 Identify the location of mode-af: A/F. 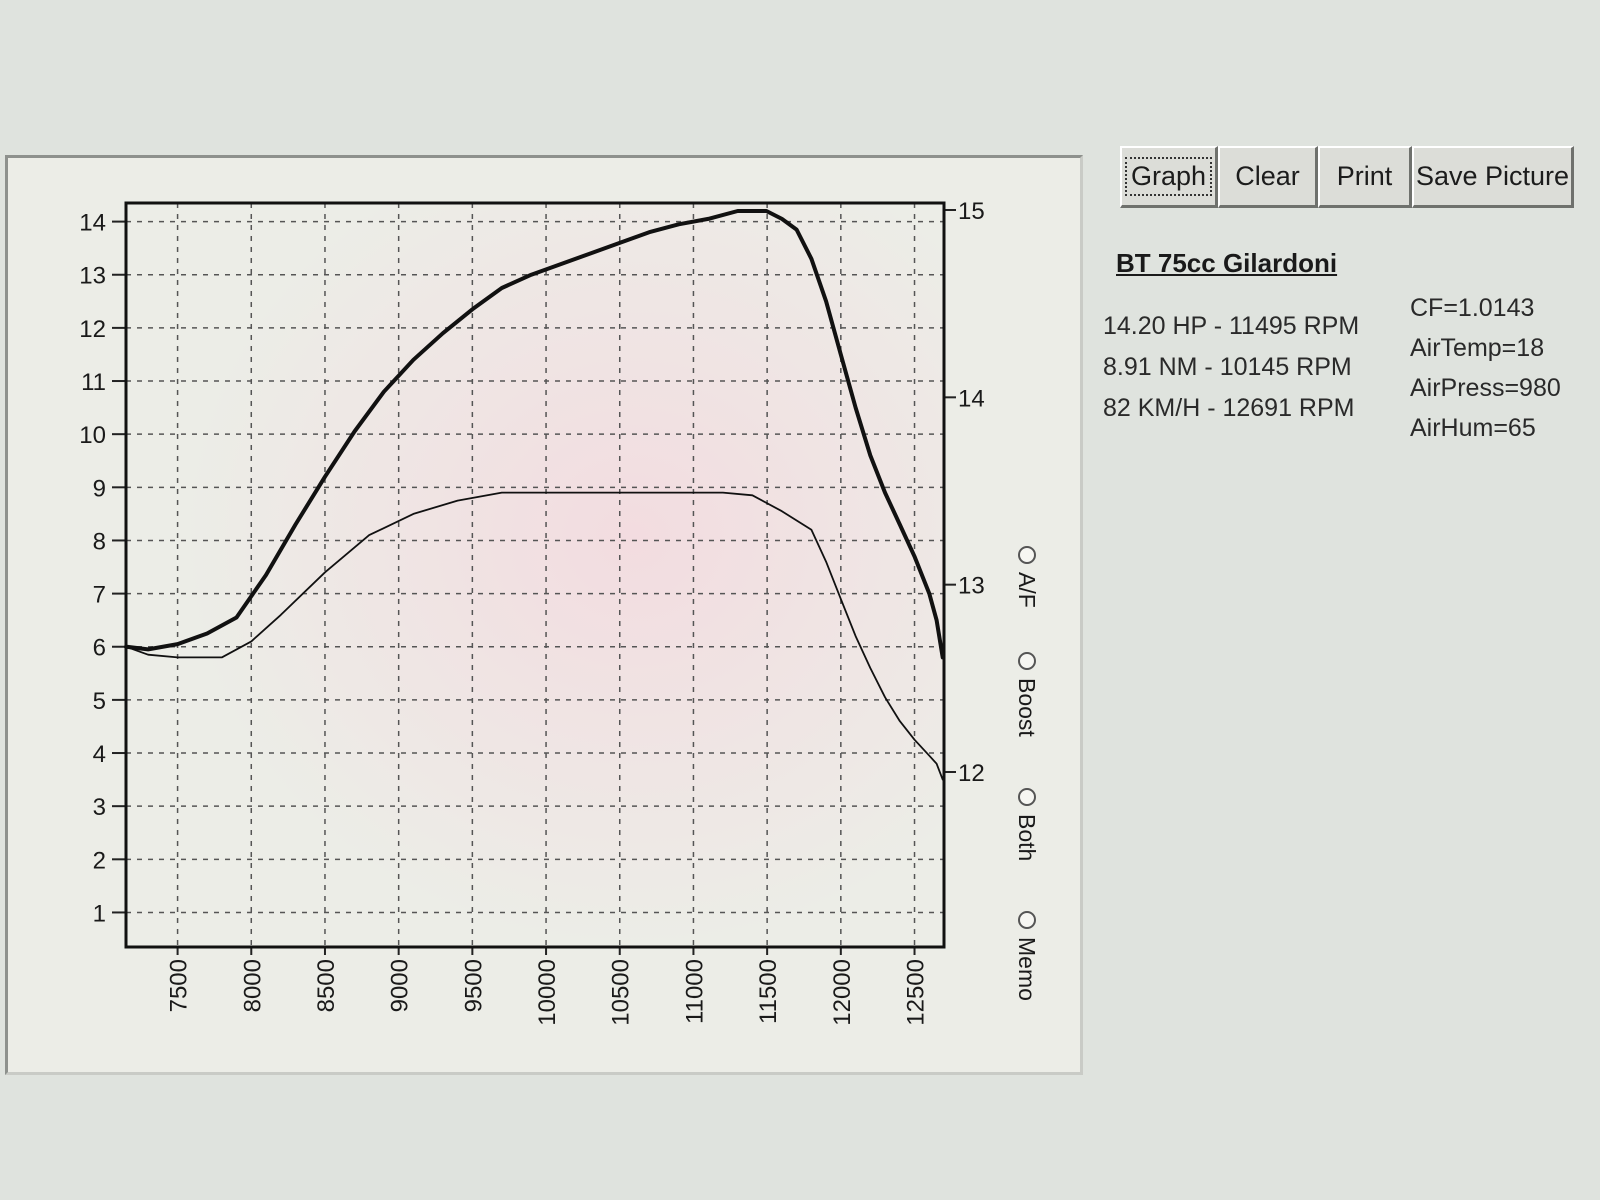
(1026, 577).